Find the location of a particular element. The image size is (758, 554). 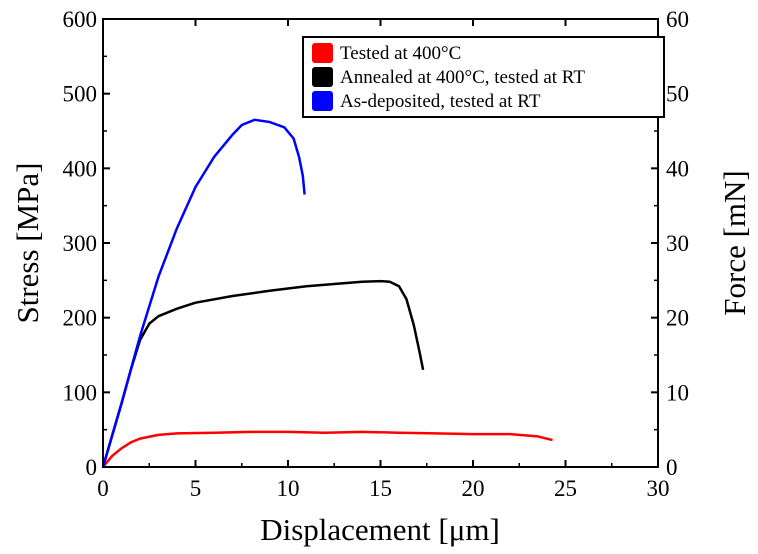

y-tick-label: 300 is located at coordinates (80, 243).